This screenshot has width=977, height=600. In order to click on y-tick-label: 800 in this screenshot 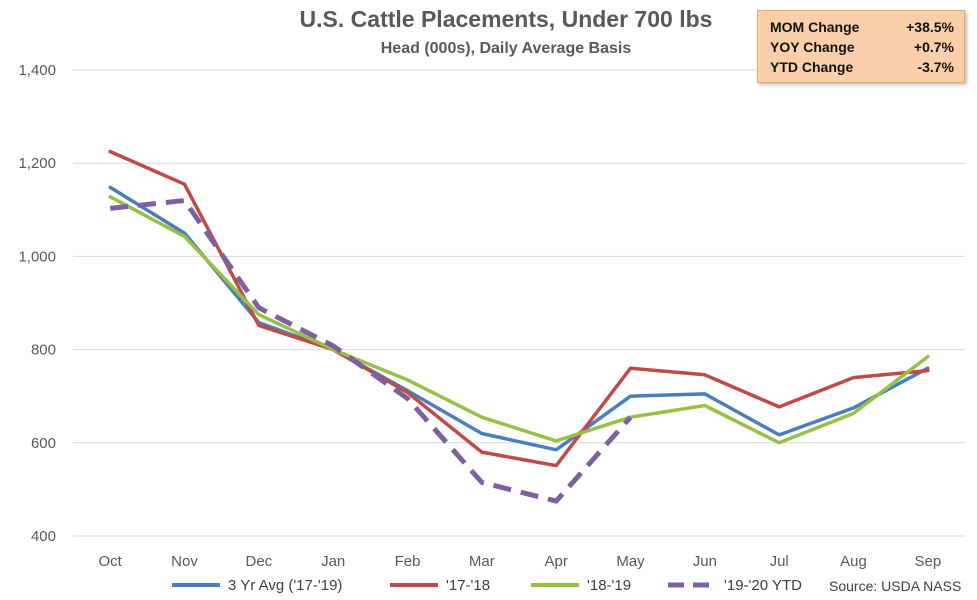, I will do `click(43, 350)`.